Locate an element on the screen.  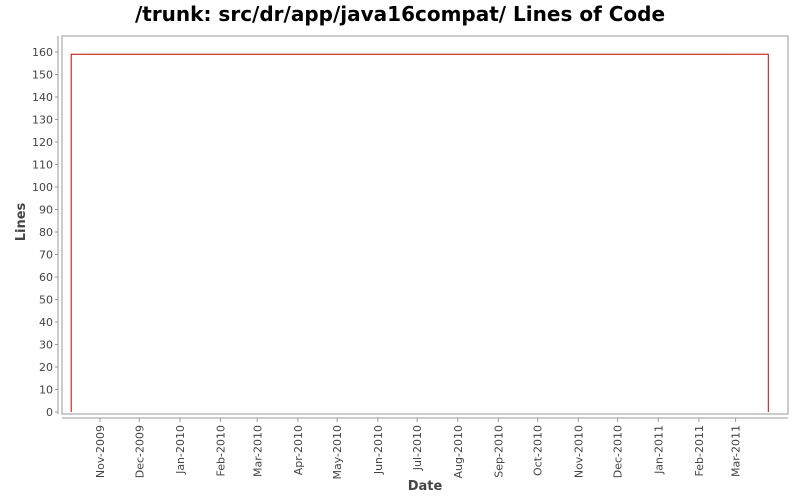
x-tick-label: Aug-2010 is located at coordinates (458, 451).